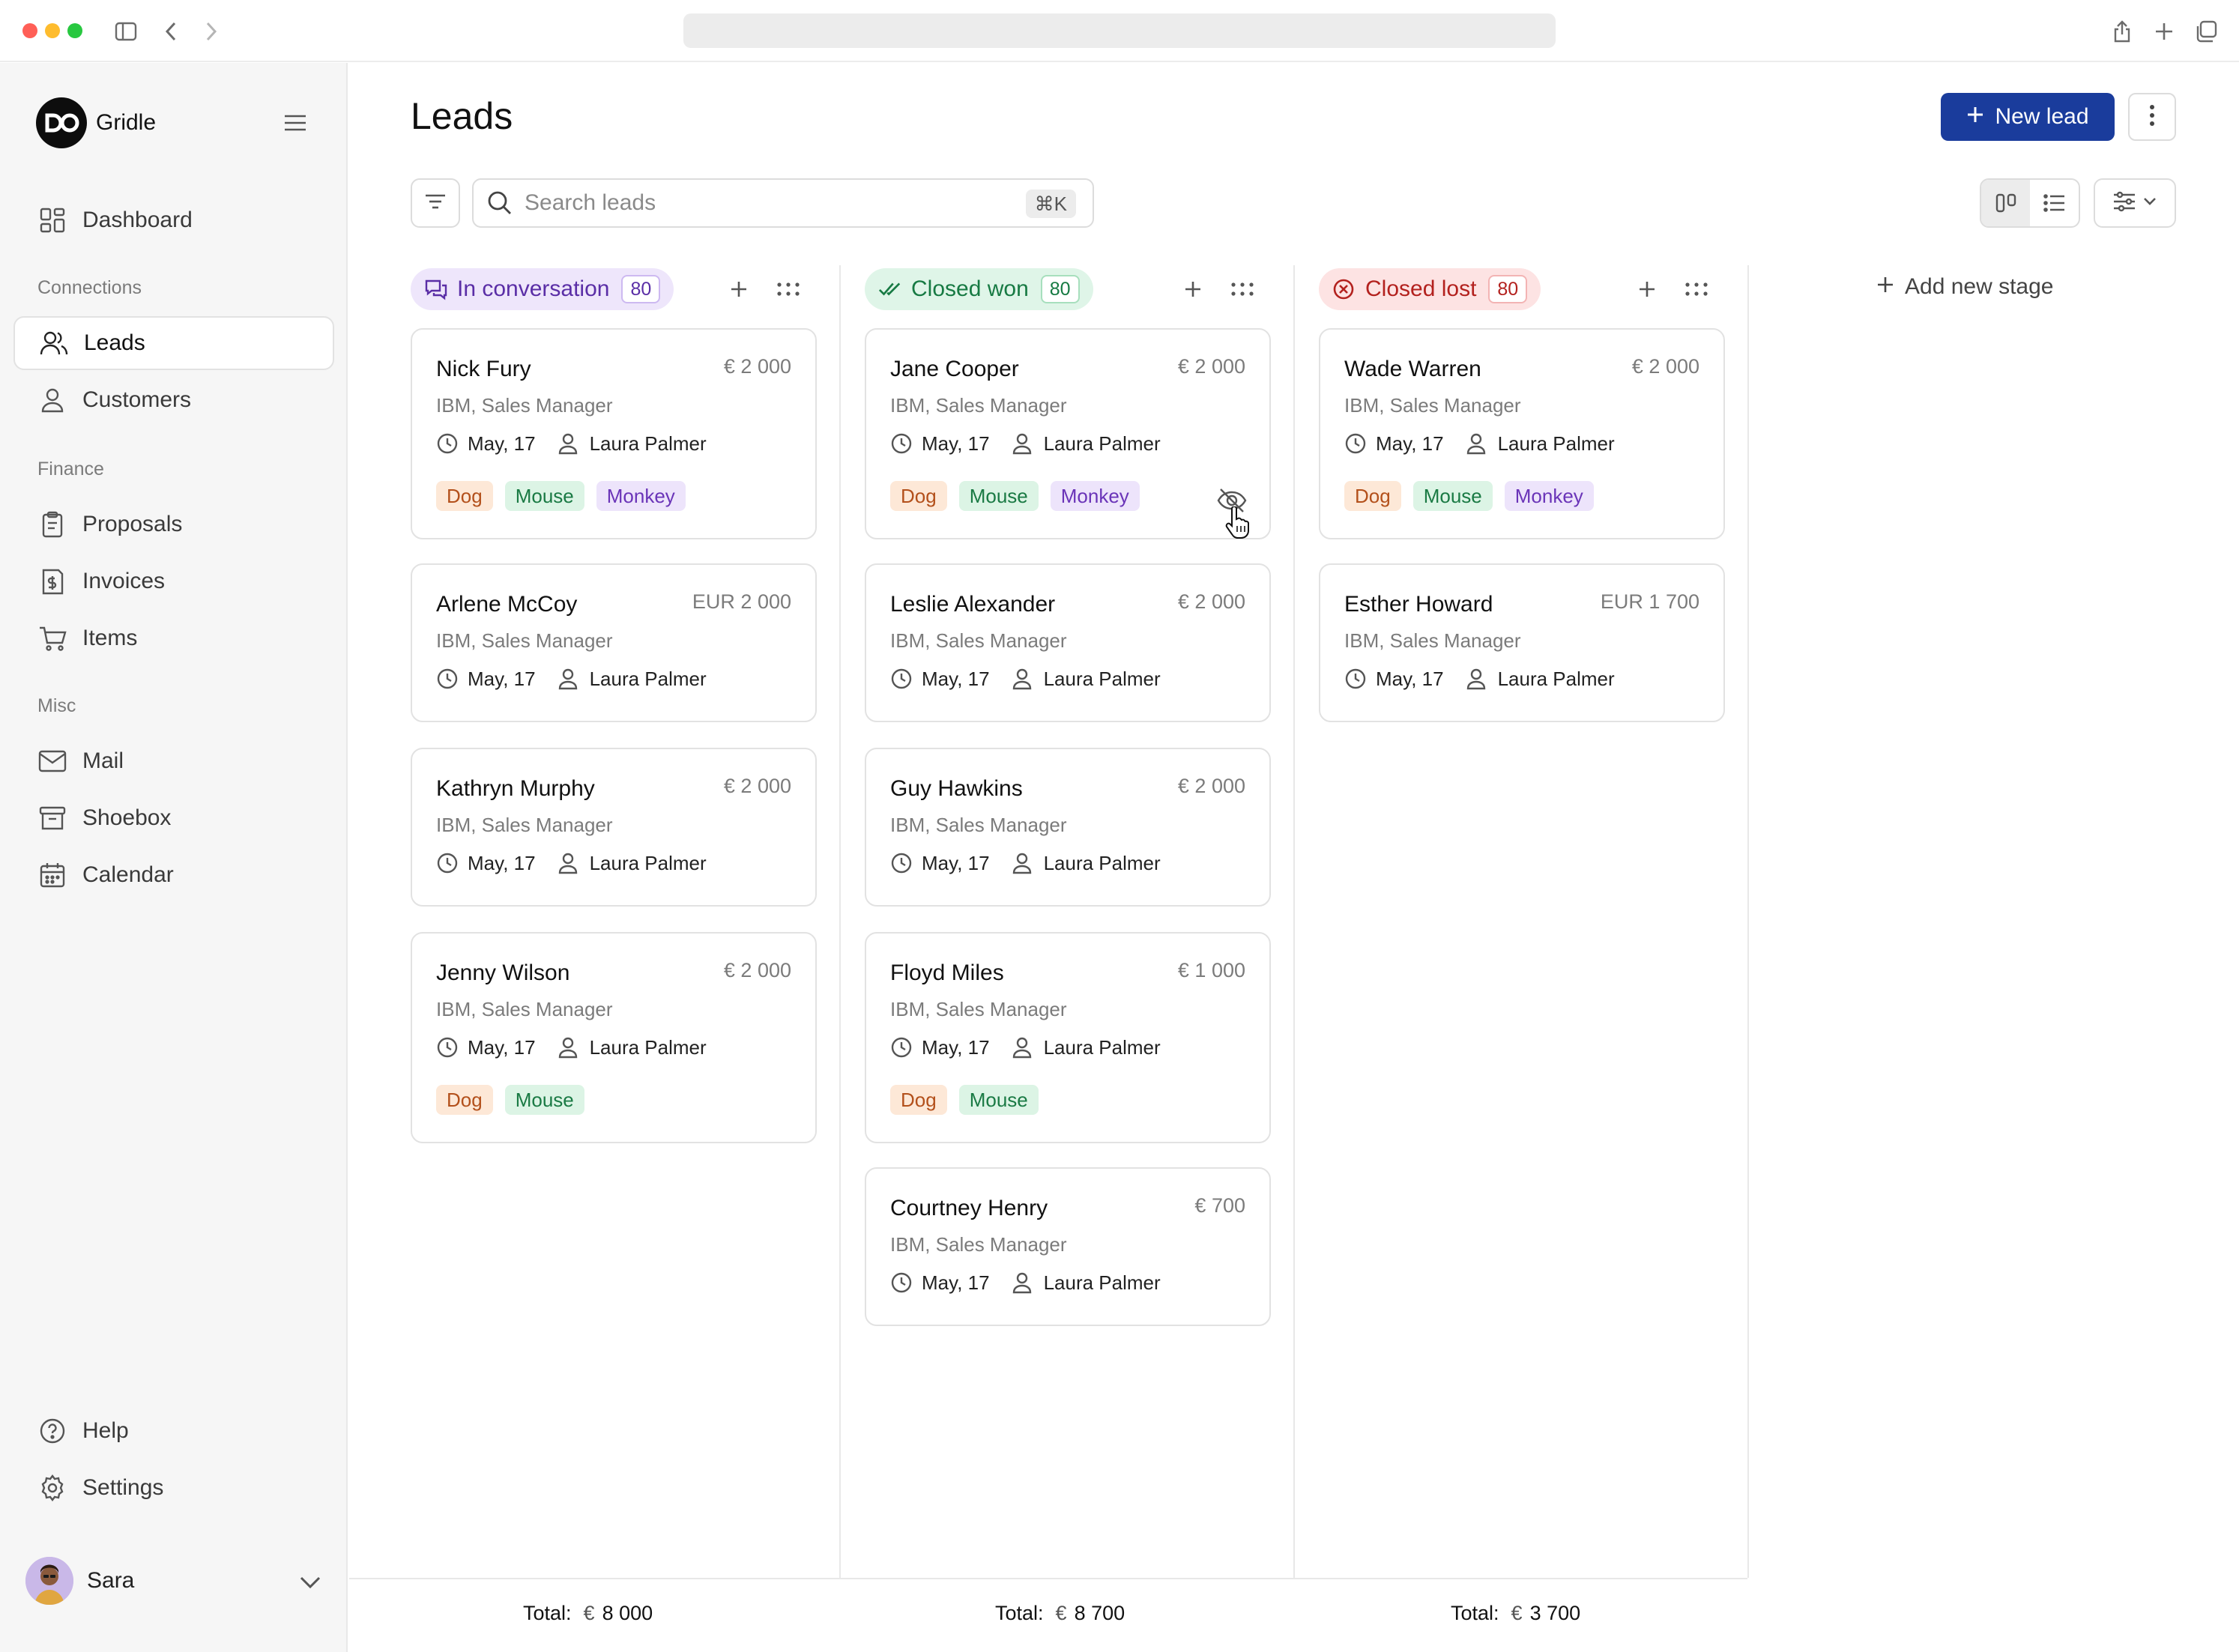 The image size is (2239, 1652). Describe the element at coordinates (96, 123) in the screenshot. I see `brand: Gridle` at that location.